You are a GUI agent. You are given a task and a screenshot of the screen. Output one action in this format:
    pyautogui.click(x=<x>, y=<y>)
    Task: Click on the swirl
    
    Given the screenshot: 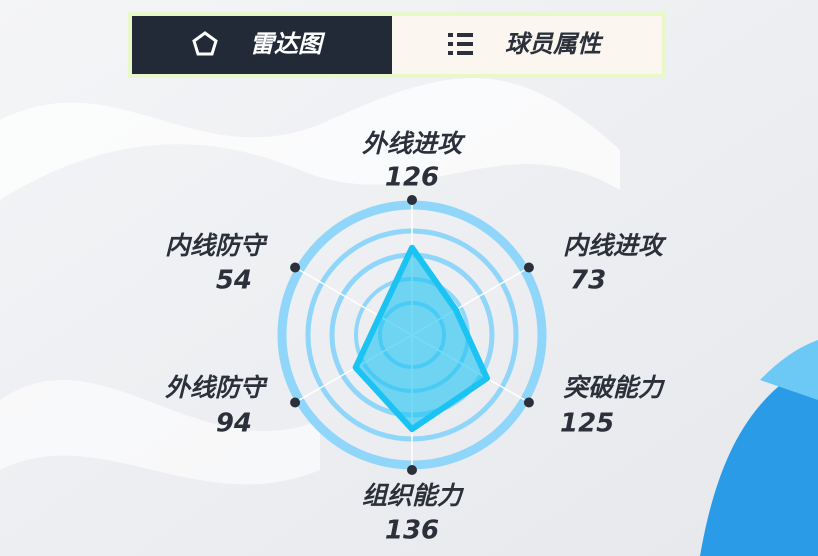 What is the action you would take?
    pyautogui.click(x=160, y=432)
    